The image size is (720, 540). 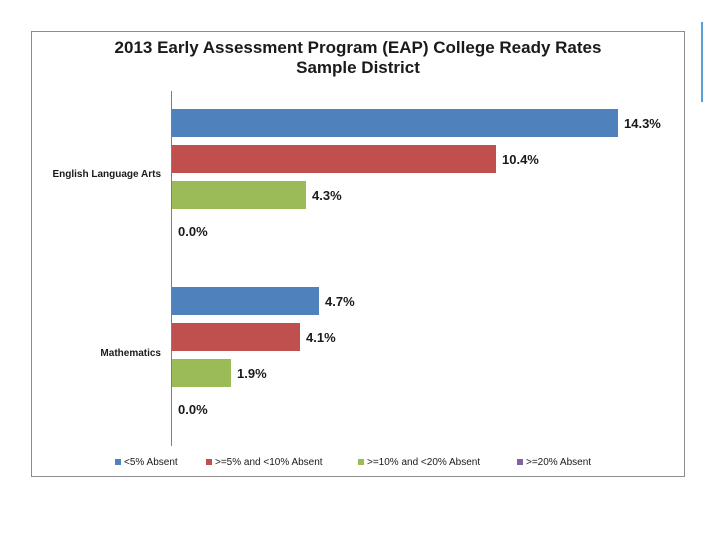 I want to click on data-label: 14.3%, so click(x=642, y=123).